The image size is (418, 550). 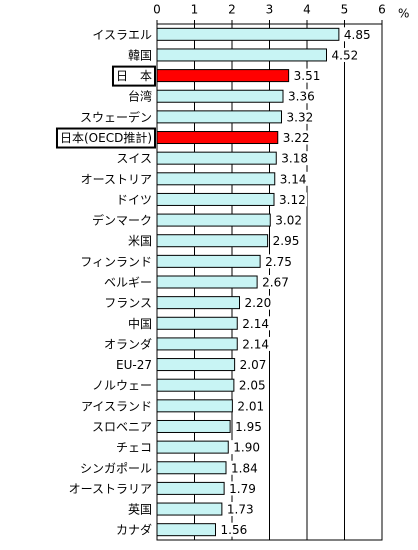 I want to click on y-tick-label: EU-27, so click(x=134, y=365).